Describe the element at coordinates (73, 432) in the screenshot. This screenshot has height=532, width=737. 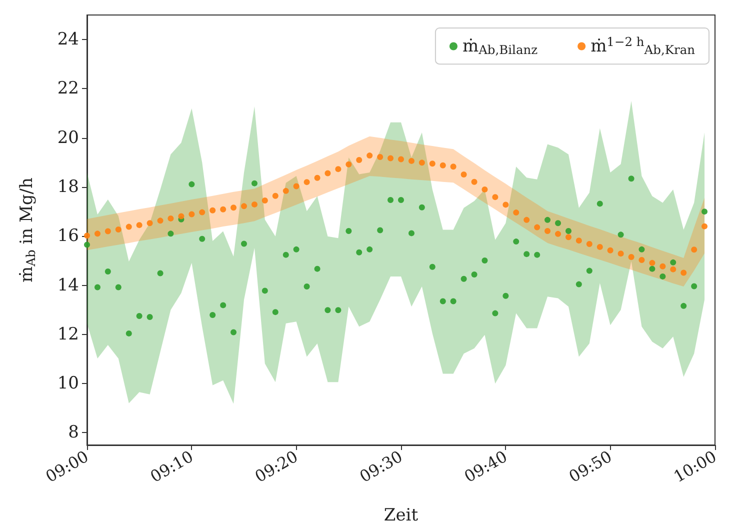
I see `y-tick-label: 8` at that location.